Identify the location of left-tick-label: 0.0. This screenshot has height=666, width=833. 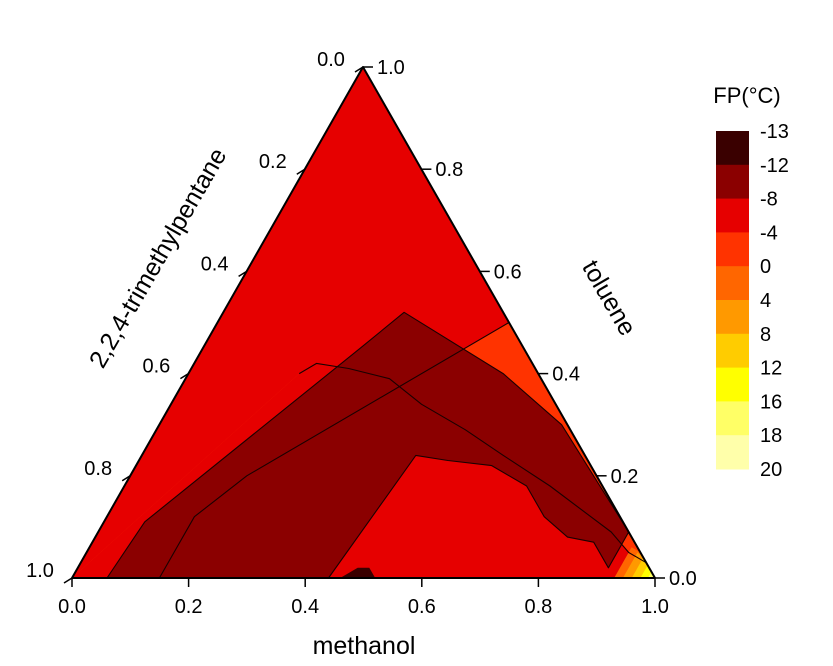
(331, 60).